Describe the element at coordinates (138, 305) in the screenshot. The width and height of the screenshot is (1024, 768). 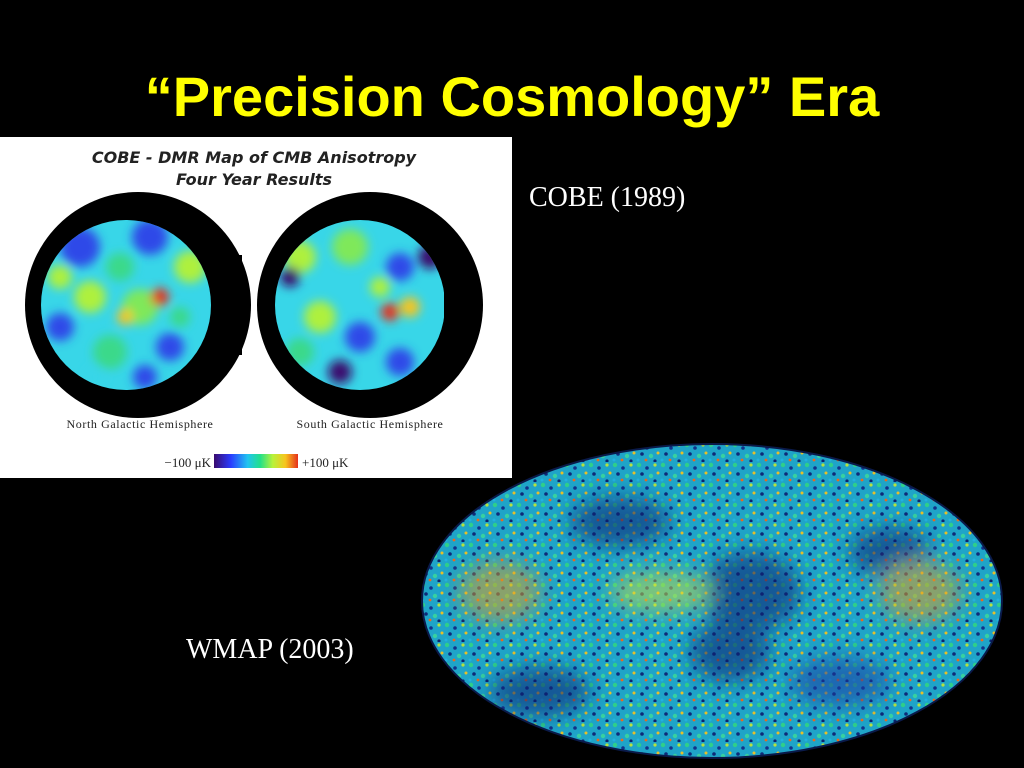
I see `north-hemisphere-map` at that location.